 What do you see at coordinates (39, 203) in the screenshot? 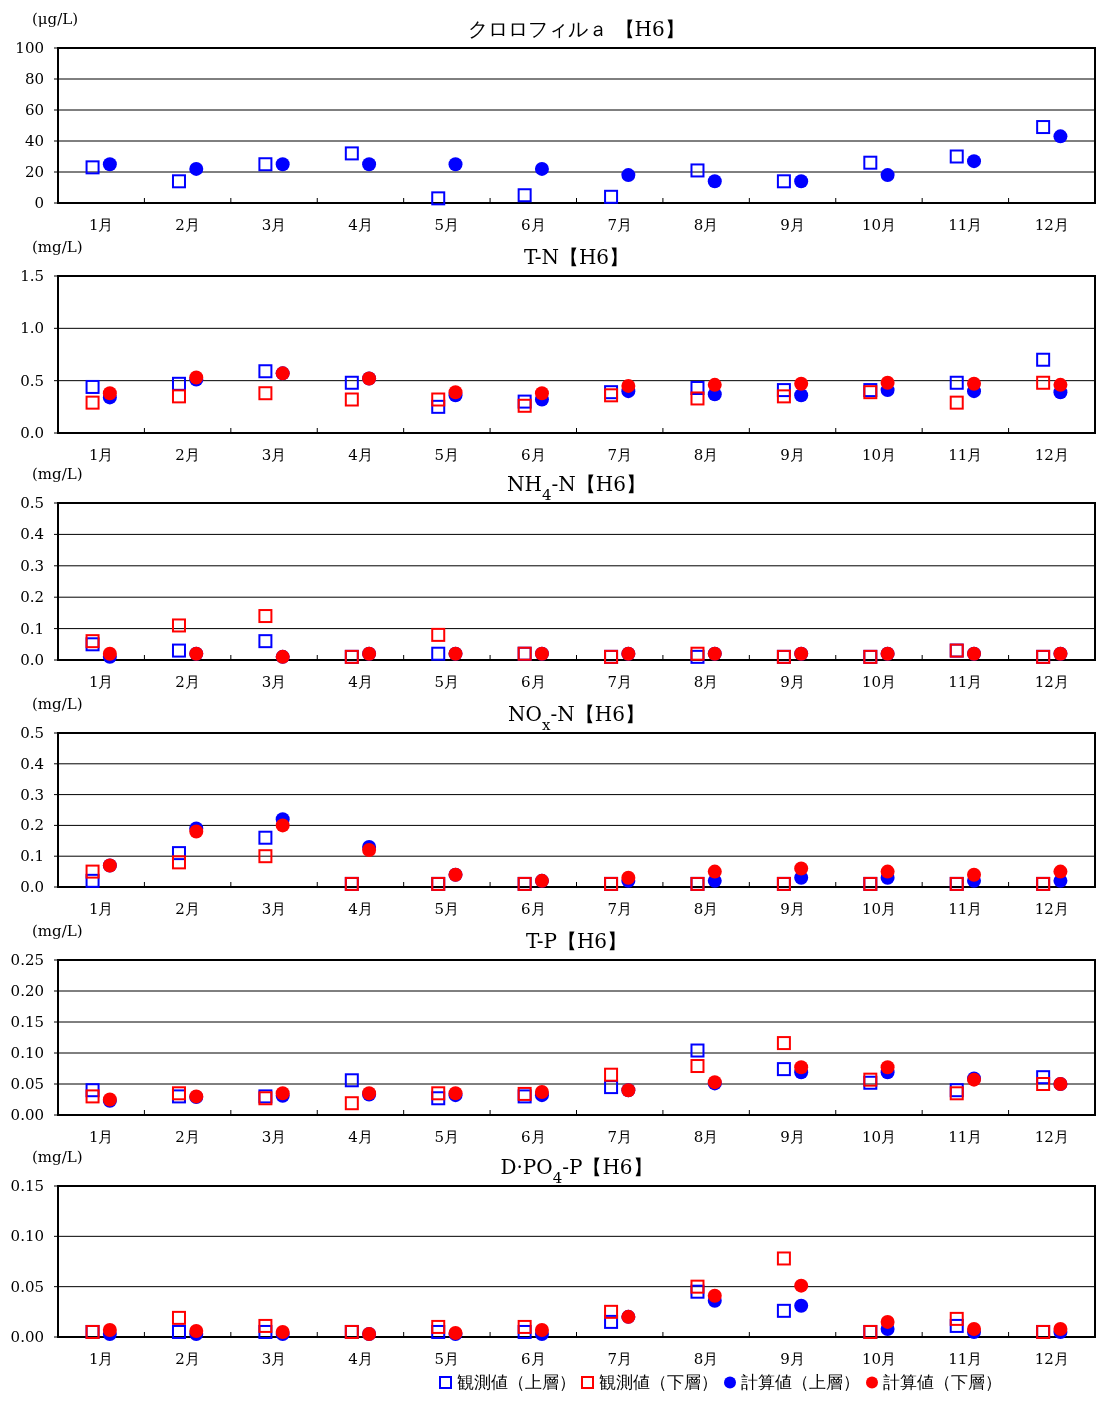
I see `y-tick-label: 0` at bounding box center [39, 203].